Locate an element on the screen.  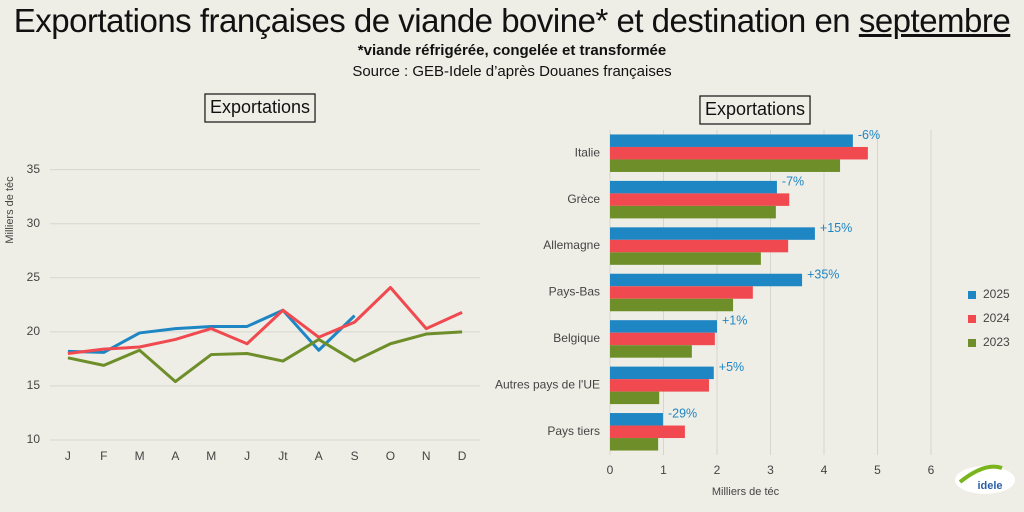
x-tick-label: 5 is located at coordinates (877, 470).